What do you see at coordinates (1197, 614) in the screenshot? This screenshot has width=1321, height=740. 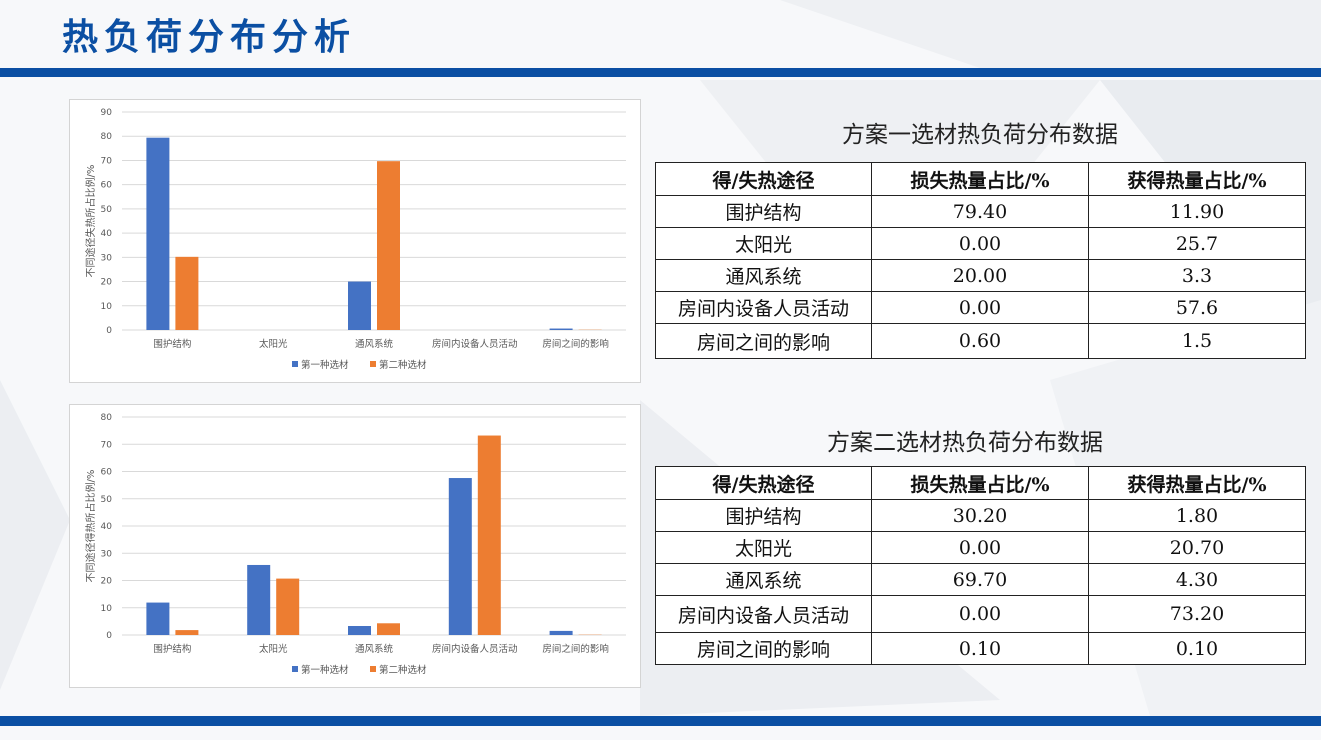 I see `table-cell: 73.20` at bounding box center [1197, 614].